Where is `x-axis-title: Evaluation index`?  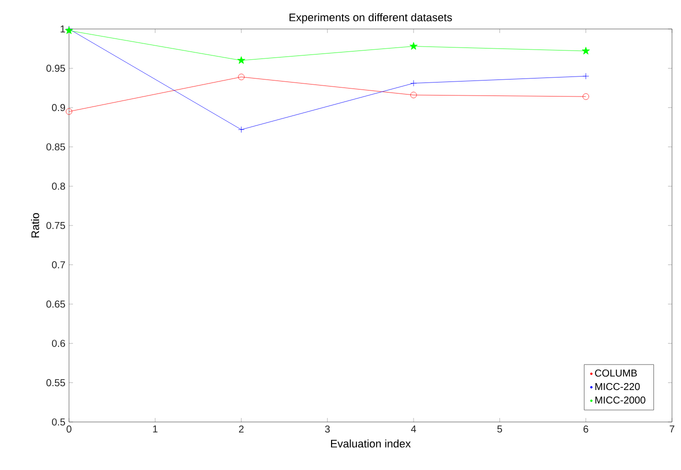 x-axis-title: Evaluation index is located at coordinates (371, 443).